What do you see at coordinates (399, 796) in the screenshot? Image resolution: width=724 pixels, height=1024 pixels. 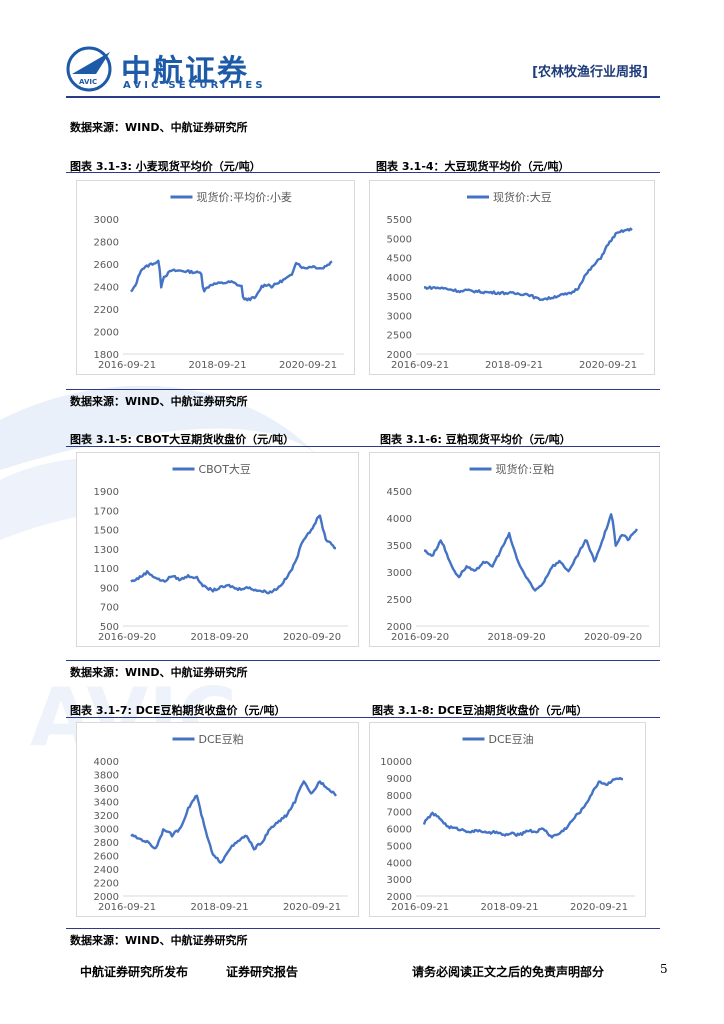 I see `y-tick-label: 8000` at bounding box center [399, 796].